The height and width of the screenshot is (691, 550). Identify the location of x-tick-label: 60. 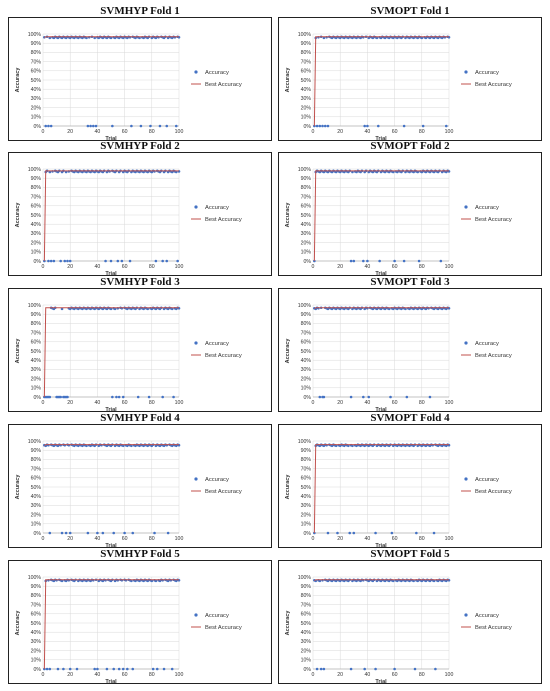
(125, 132).